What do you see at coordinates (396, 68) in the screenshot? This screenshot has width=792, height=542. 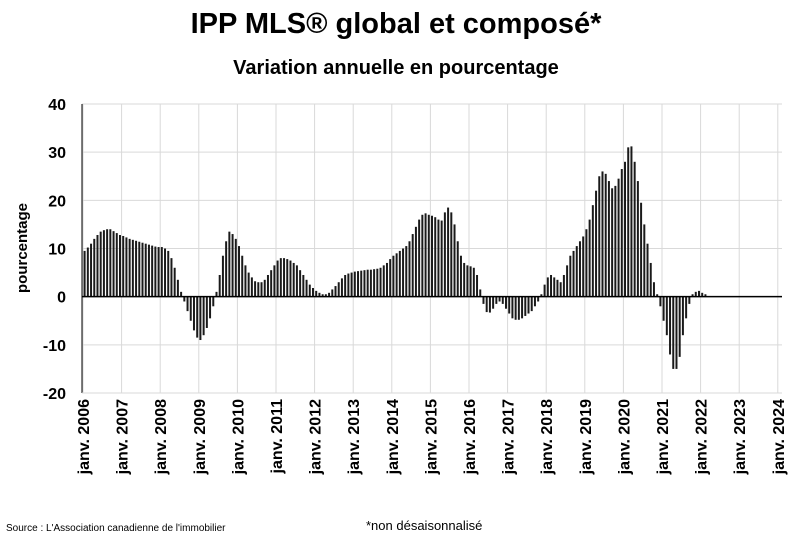 I see `chart-subtitle: Variation annuelle en pourcentage` at bounding box center [396, 68].